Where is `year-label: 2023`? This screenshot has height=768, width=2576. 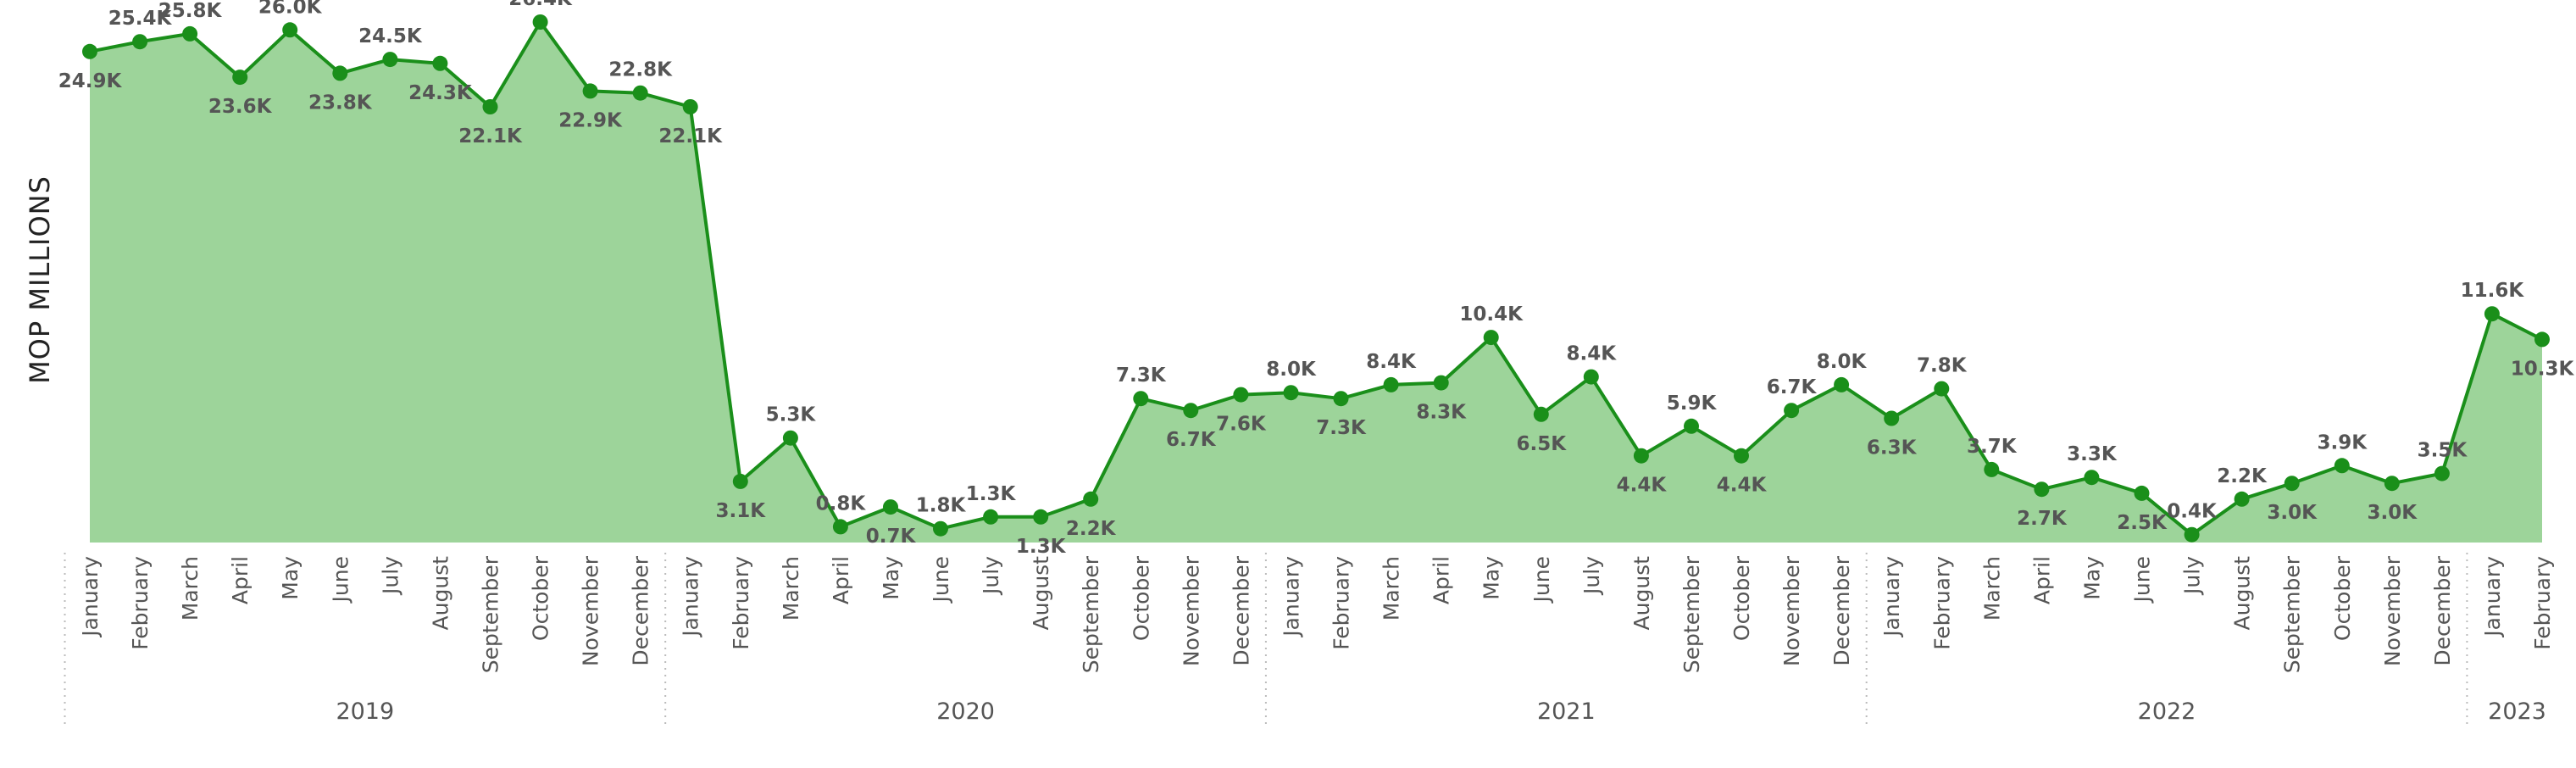 year-label: 2023 is located at coordinates (2517, 711).